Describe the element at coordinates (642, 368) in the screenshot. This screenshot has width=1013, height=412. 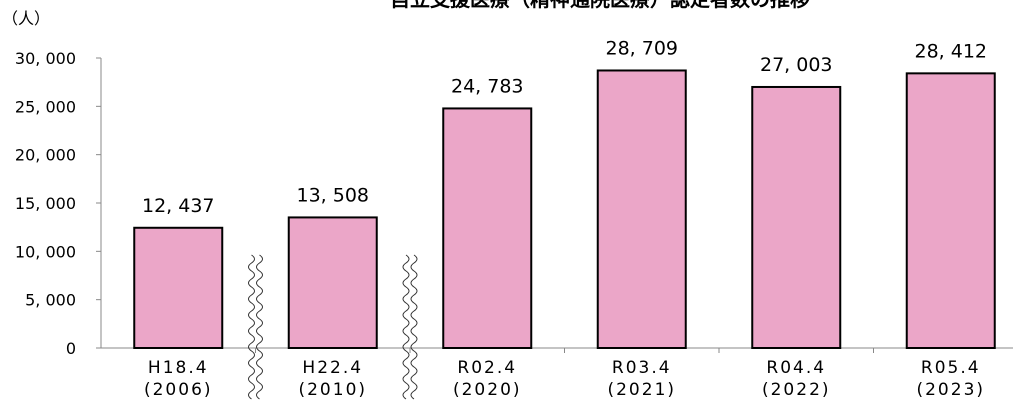
I see `x-tick-label: R03.4` at that location.